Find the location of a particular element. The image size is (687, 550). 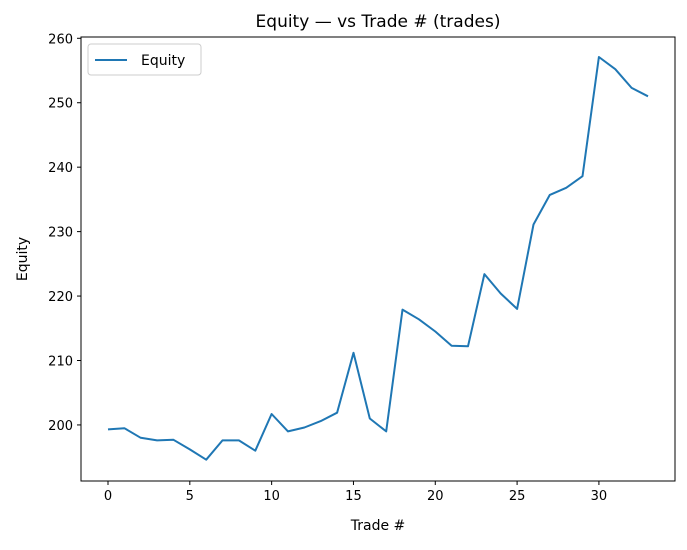

chart-title: Equity — vs Trade # (trades) is located at coordinates (378, 22).